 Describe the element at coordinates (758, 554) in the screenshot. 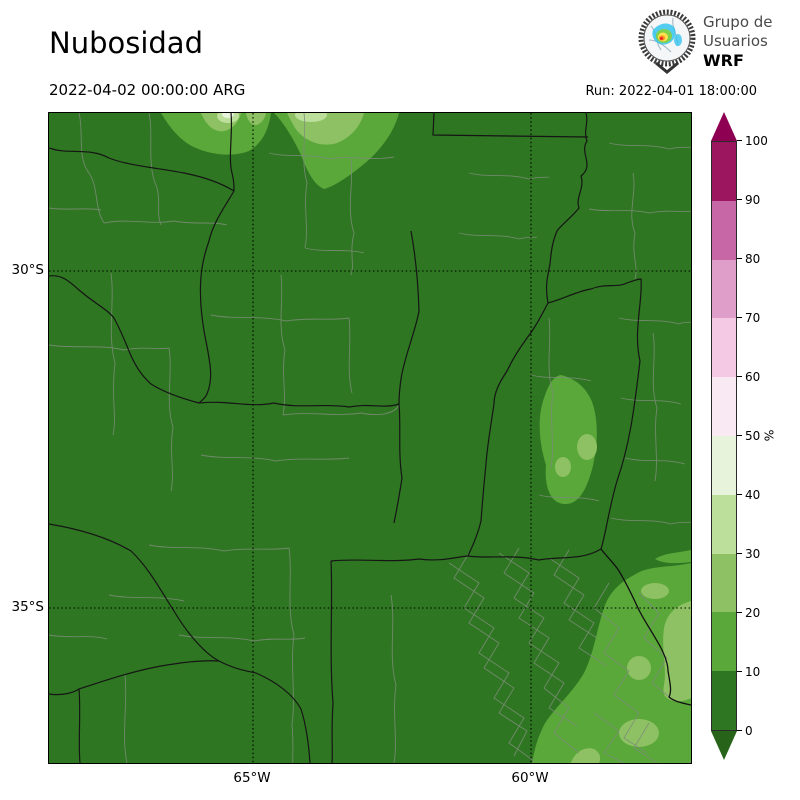

I see `colorbar-tick-label: 30` at that location.